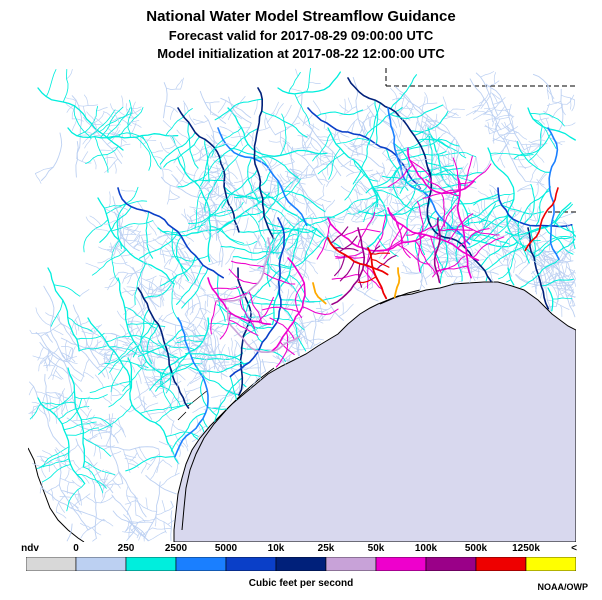  Describe the element at coordinates (301, 583) in the screenshot. I see `legend-unit: Cubic feet per second` at that location.